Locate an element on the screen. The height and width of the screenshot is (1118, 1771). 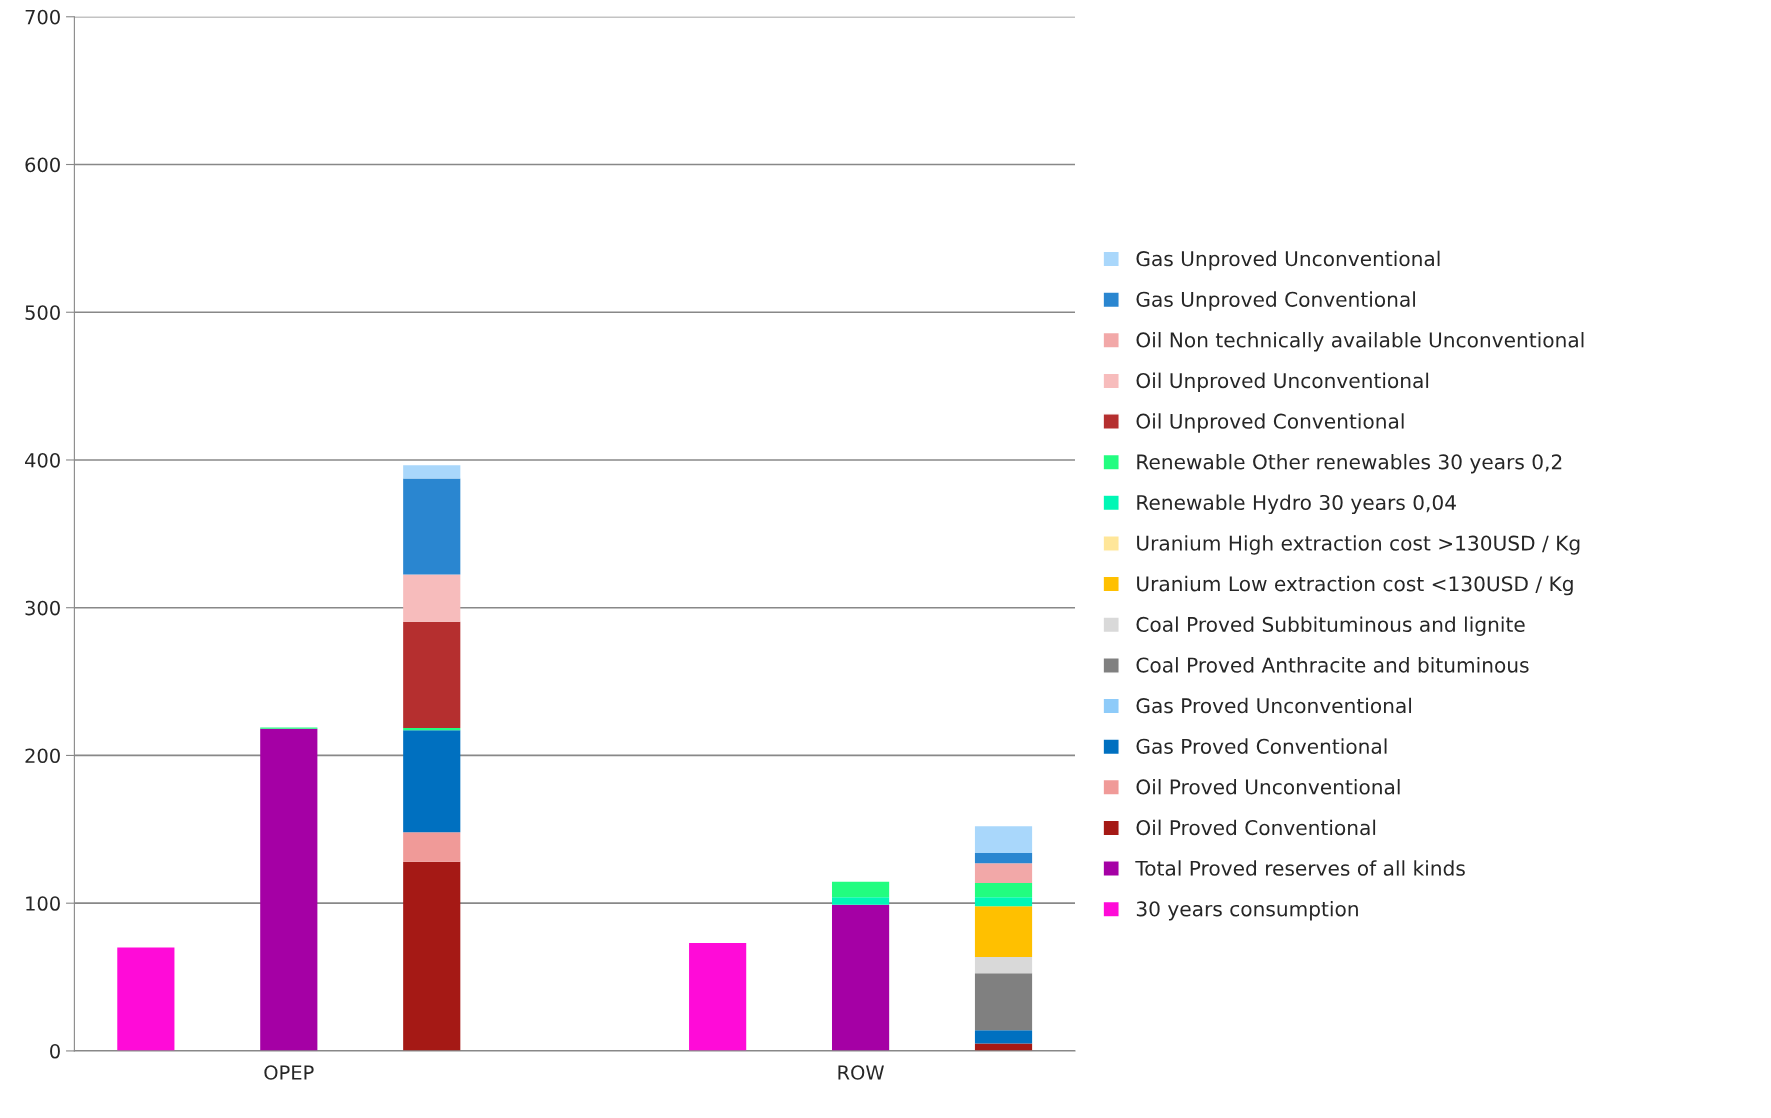
legend-label: Oil Non technically available Unconventional is located at coordinates (1360, 341).